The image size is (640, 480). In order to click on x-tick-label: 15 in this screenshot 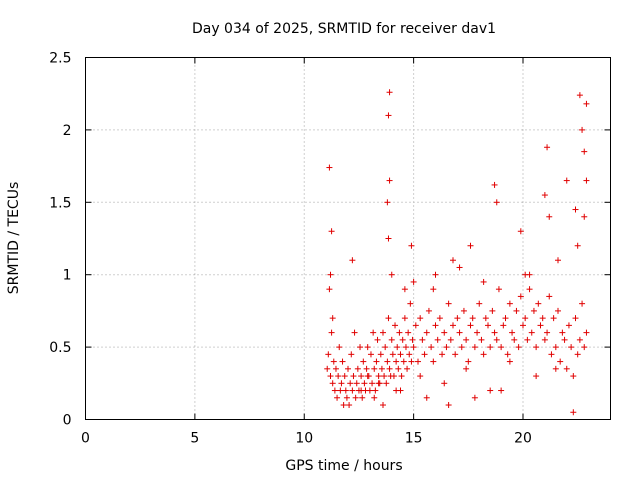, I will do `click(414, 439)`.